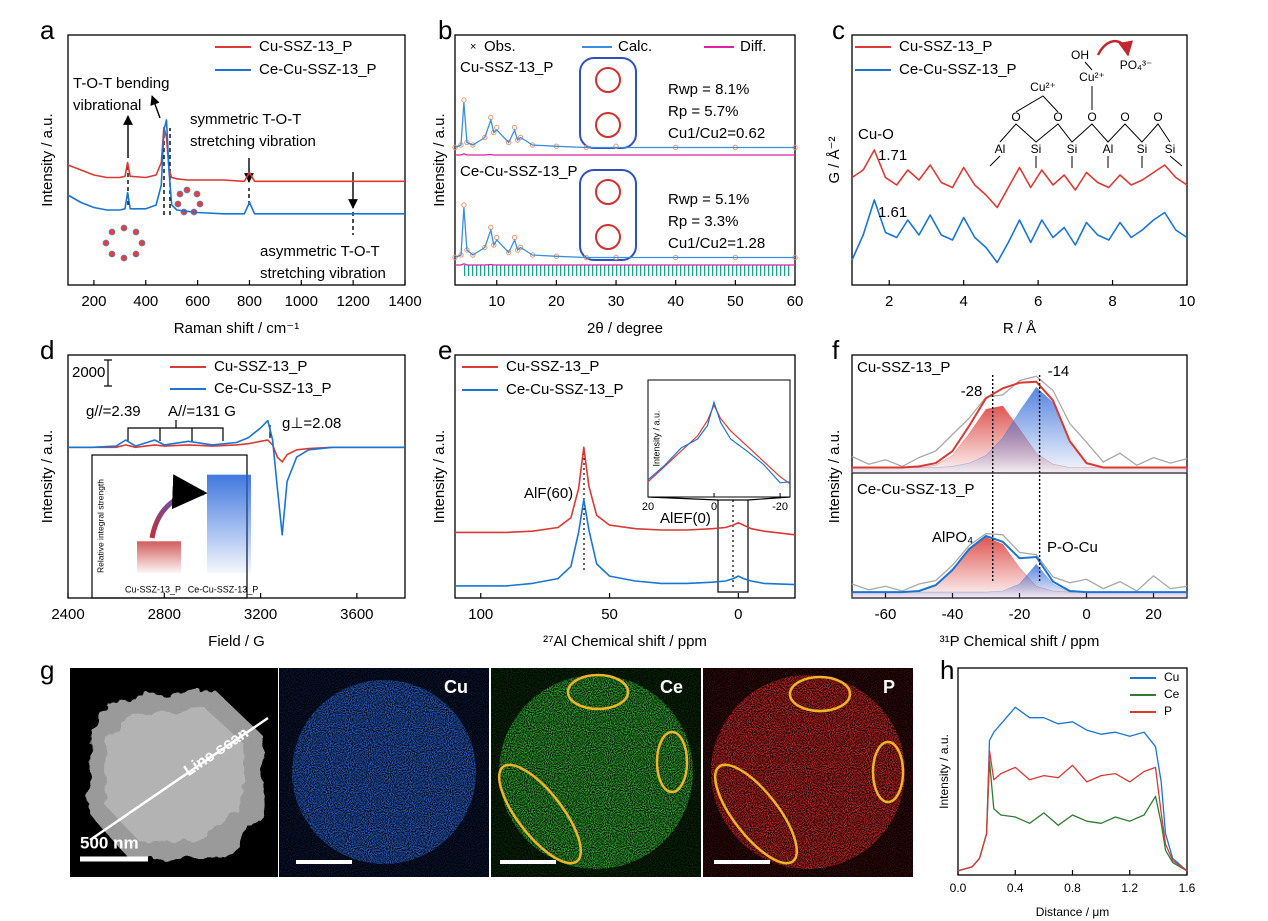 This screenshot has height=921, width=1268. What do you see at coordinates (1142, 149) in the screenshot?
I see `scheme-label: Si` at bounding box center [1142, 149].